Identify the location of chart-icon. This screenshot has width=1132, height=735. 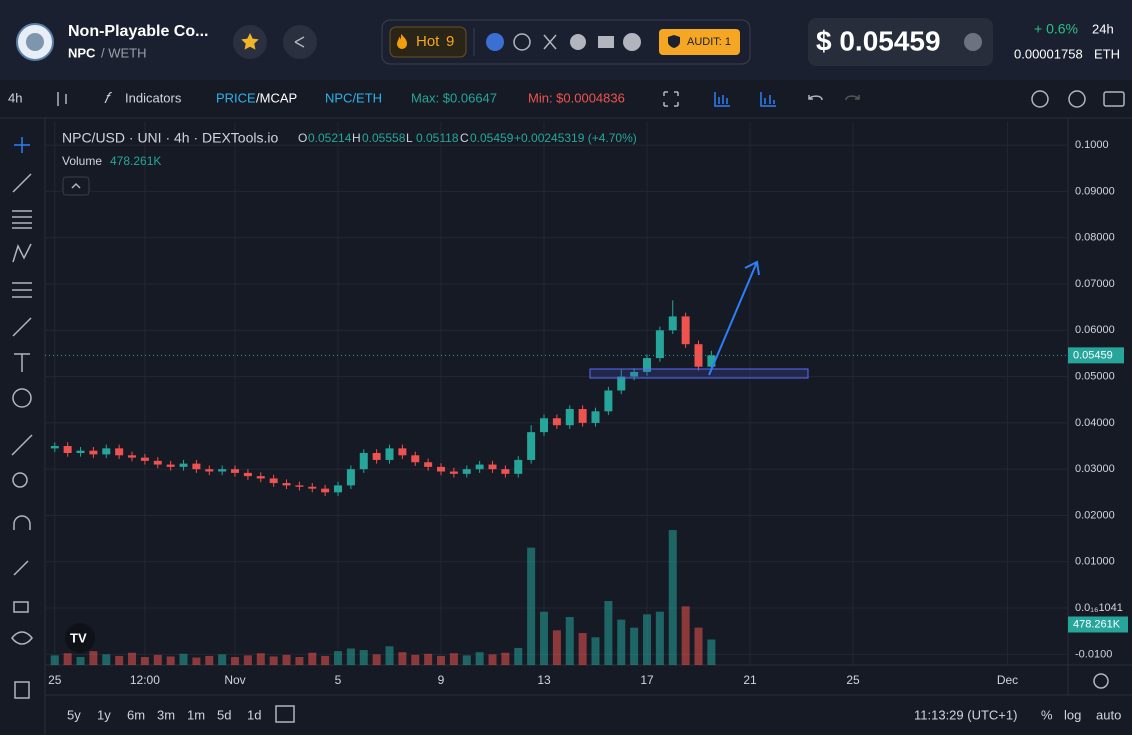
(768, 99).